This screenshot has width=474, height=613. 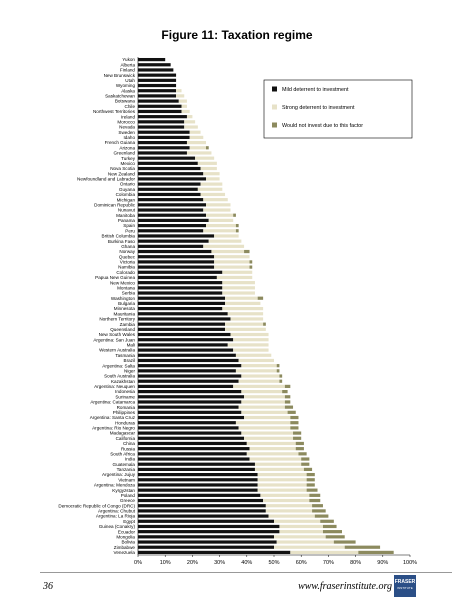 I want to click on category-label: Honduras, so click(x=125, y=422).